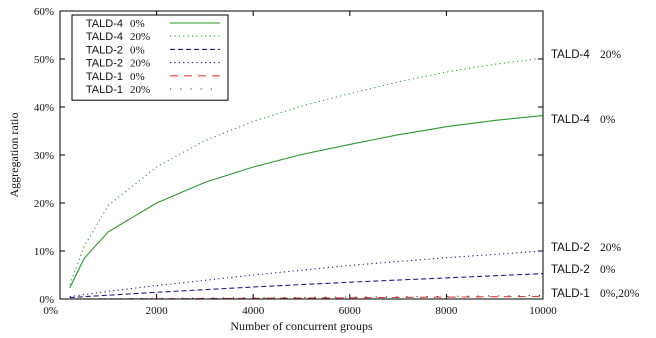 The width and height of the screenshot is (656, 338). I want to click on x-tick-label: 6000, so click(350, 311).